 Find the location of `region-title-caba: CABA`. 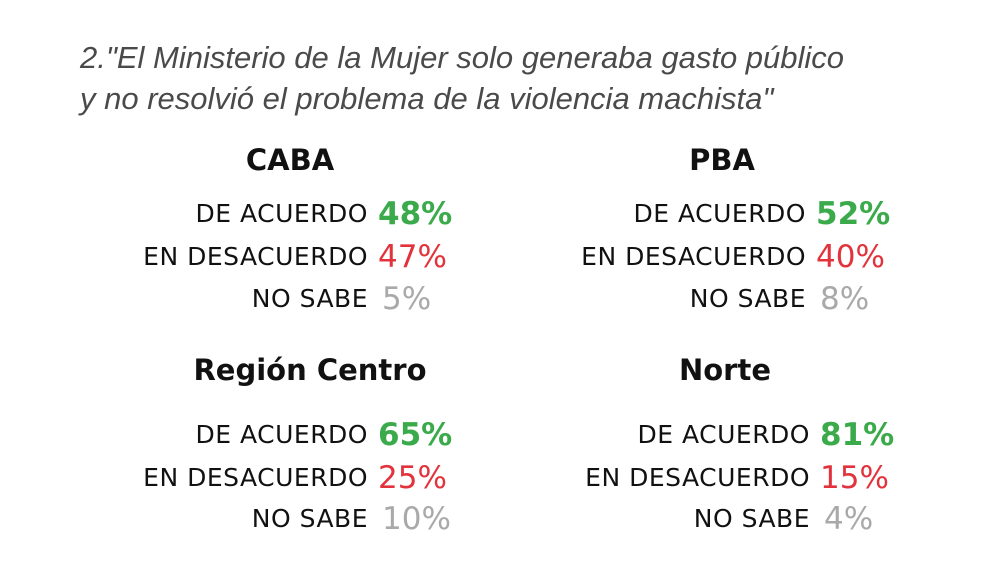

region-title-caba: CABA is located at coordinates (290, 160).